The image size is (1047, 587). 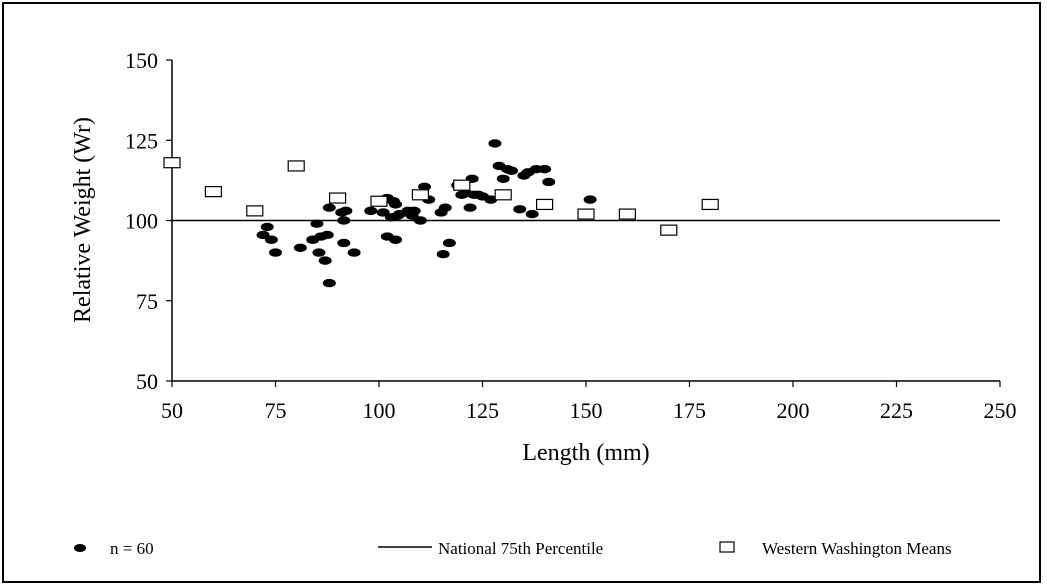 What do you see at coordinates (141, 221) in the screenshot?
I see `y-tick-label: 100` at bounding box center [141, 221].